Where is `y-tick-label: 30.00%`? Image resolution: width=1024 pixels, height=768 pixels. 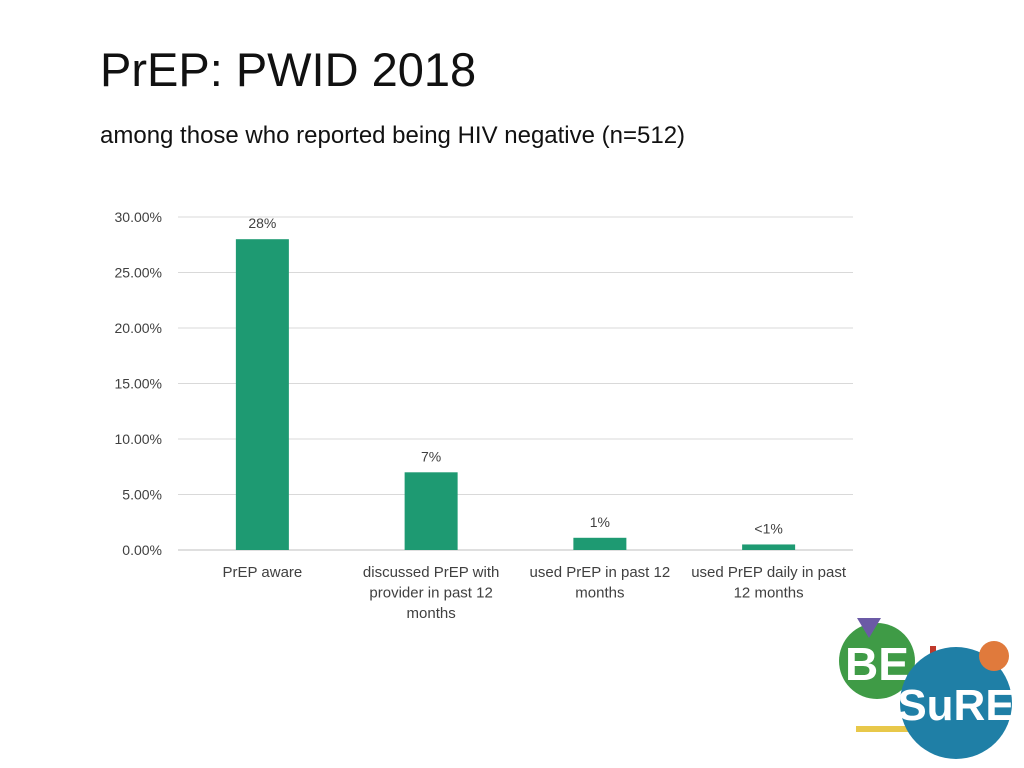 y-tick-label: 30.00% is located at coordinates (138, 217).